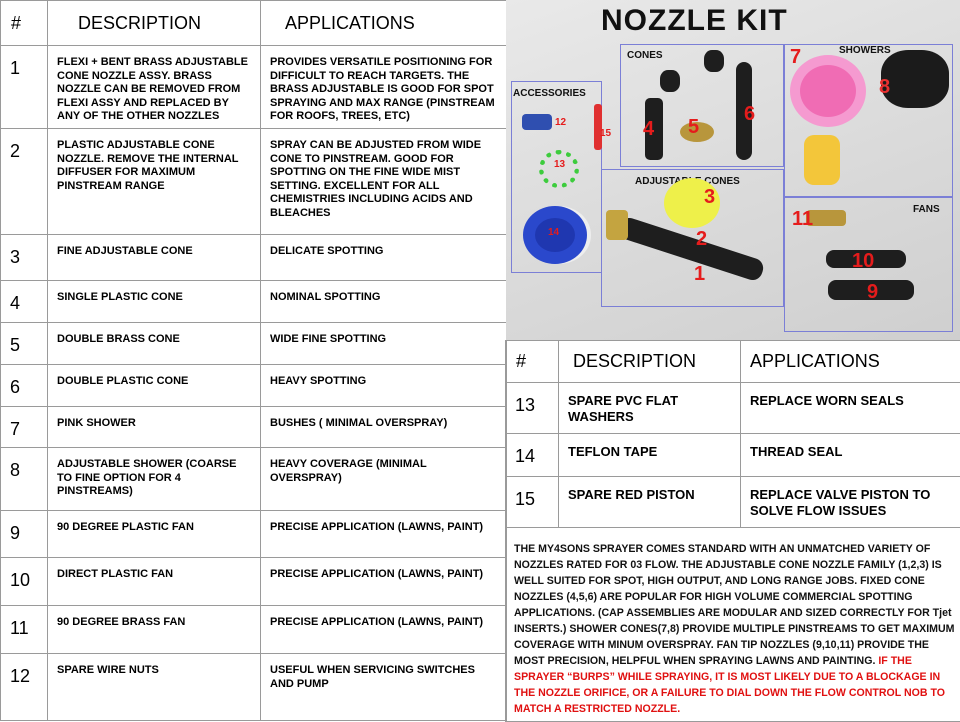 The width and height of the screenshot is (960, 722). I want to click on label-15: 15, so click(605, 133).